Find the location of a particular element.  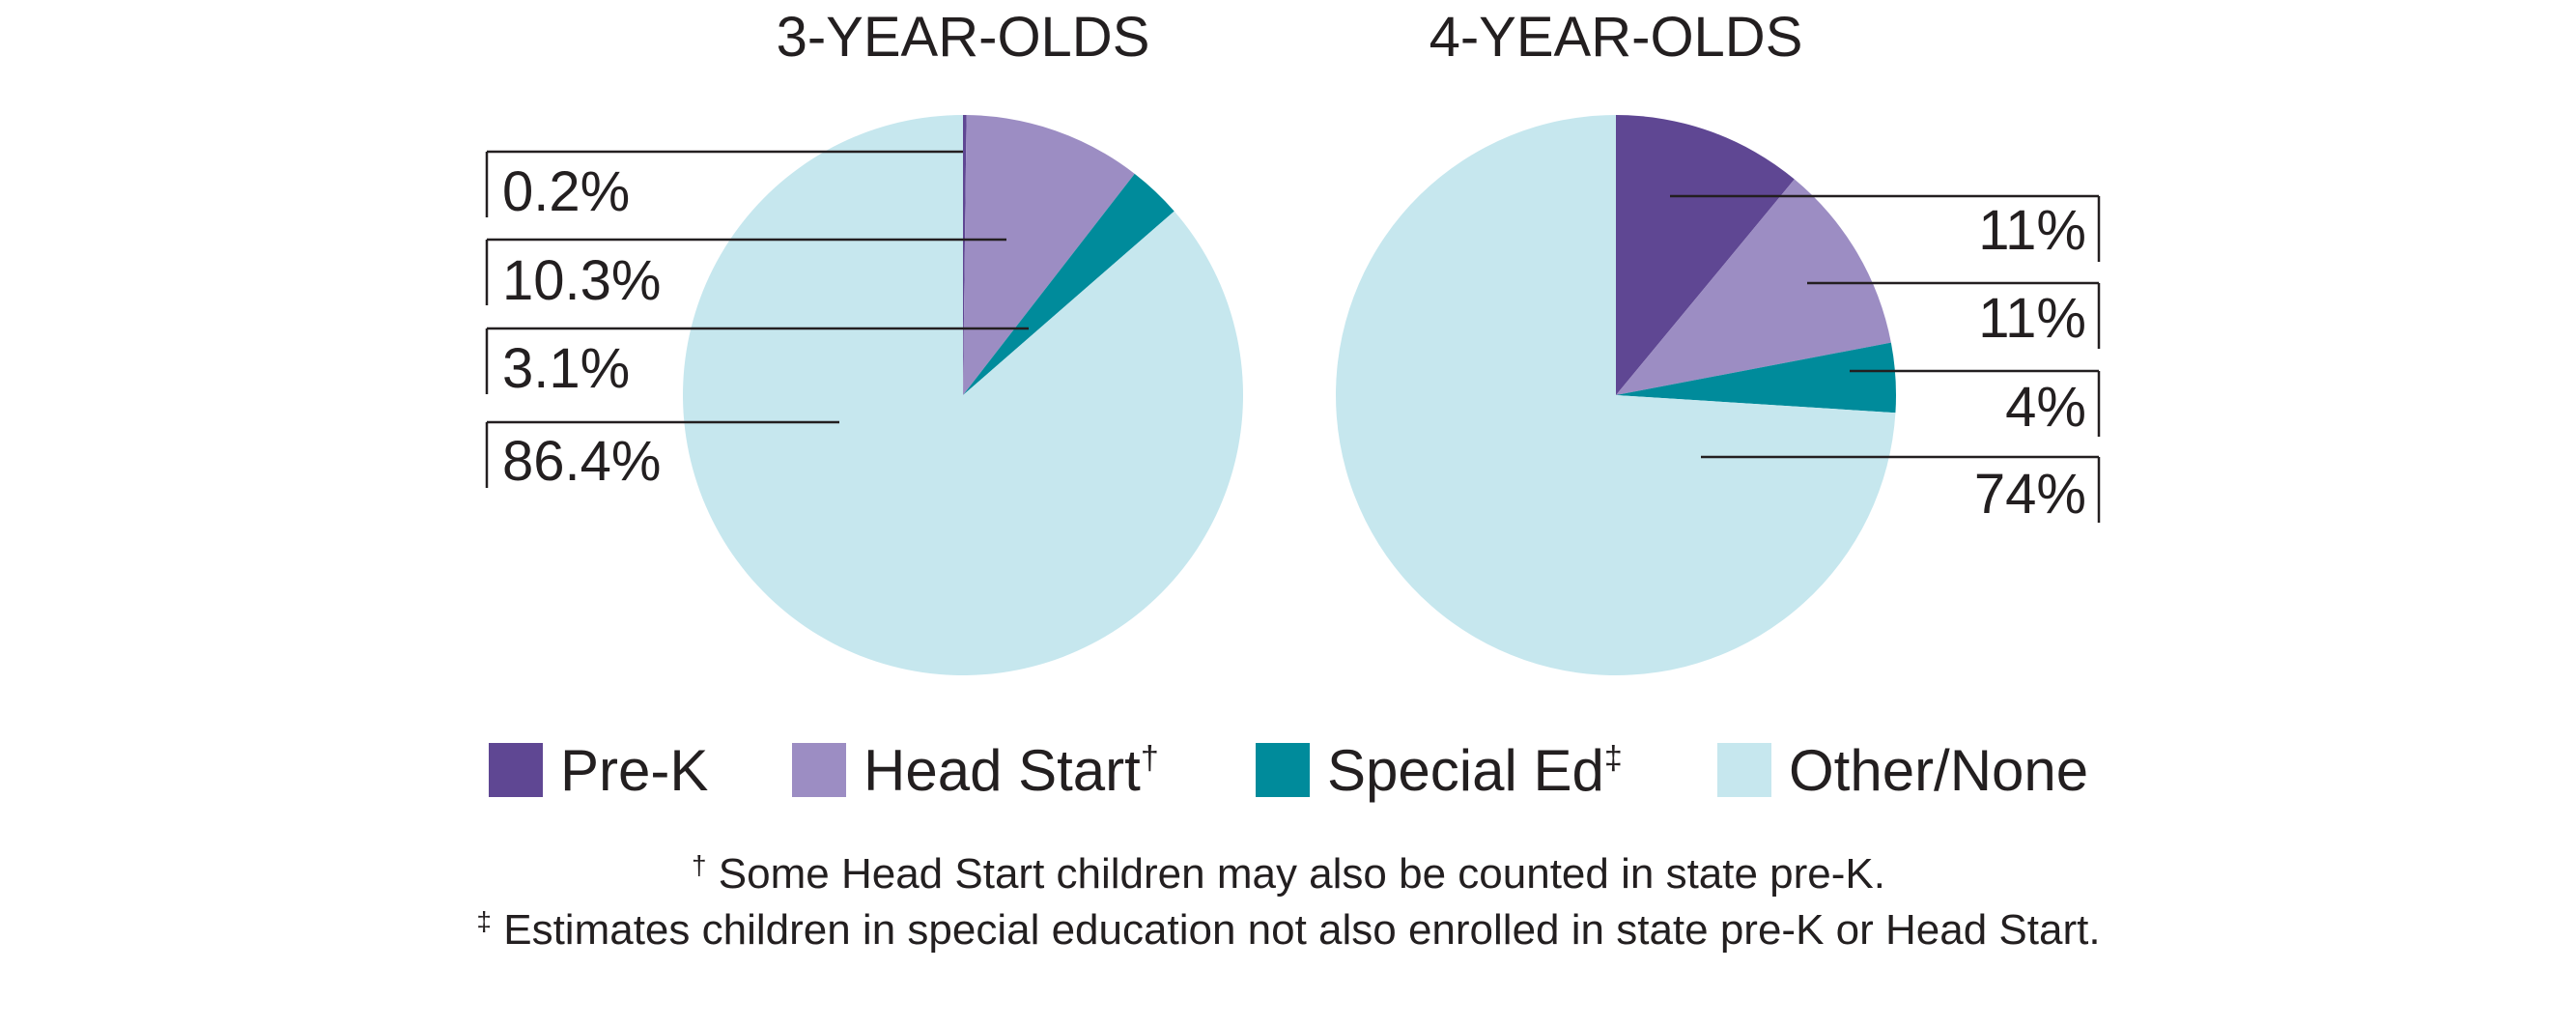

legend-item-special-ed: Special Ed‡ is located at coordinates (1439, 770).